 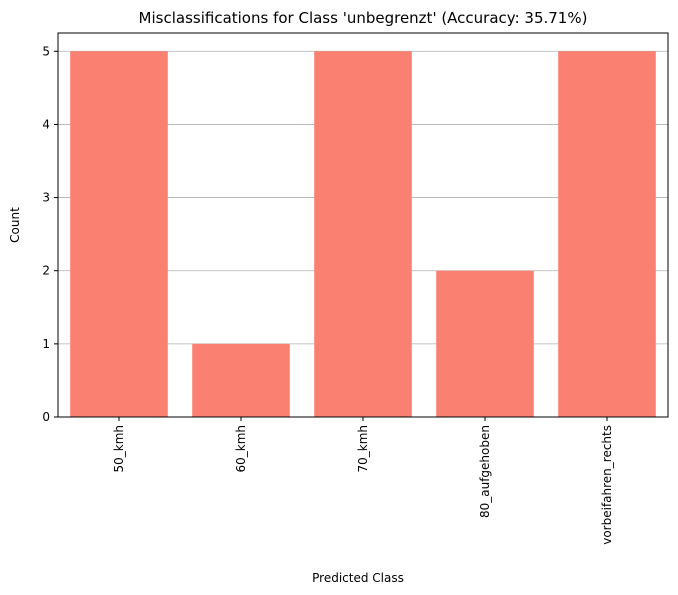 What do you see at coordinates (46, 51) in the screenshot?
I see `y-tick-label: 5` at bounding box center [46, 51].